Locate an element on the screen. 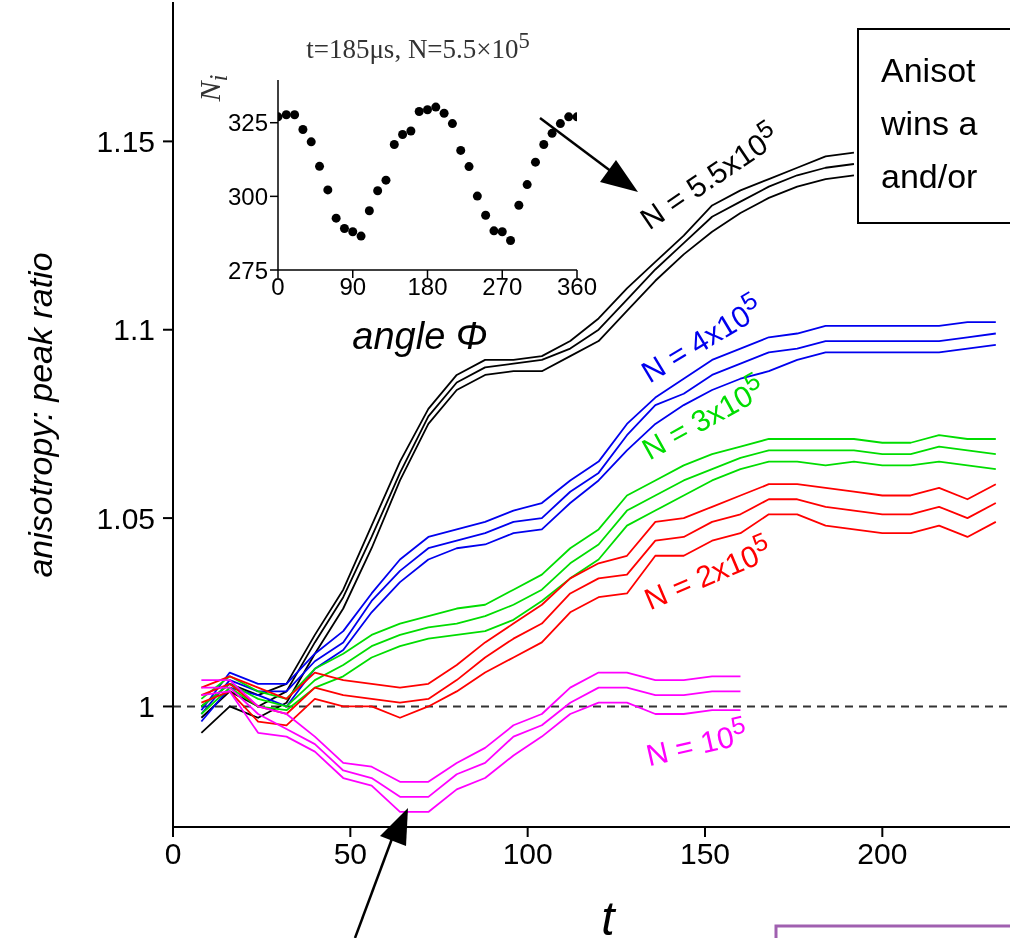 The width and height of the screenshot is (1010, 938). text-box: Anisot wins a and/or is located at coordinates (933, 126).